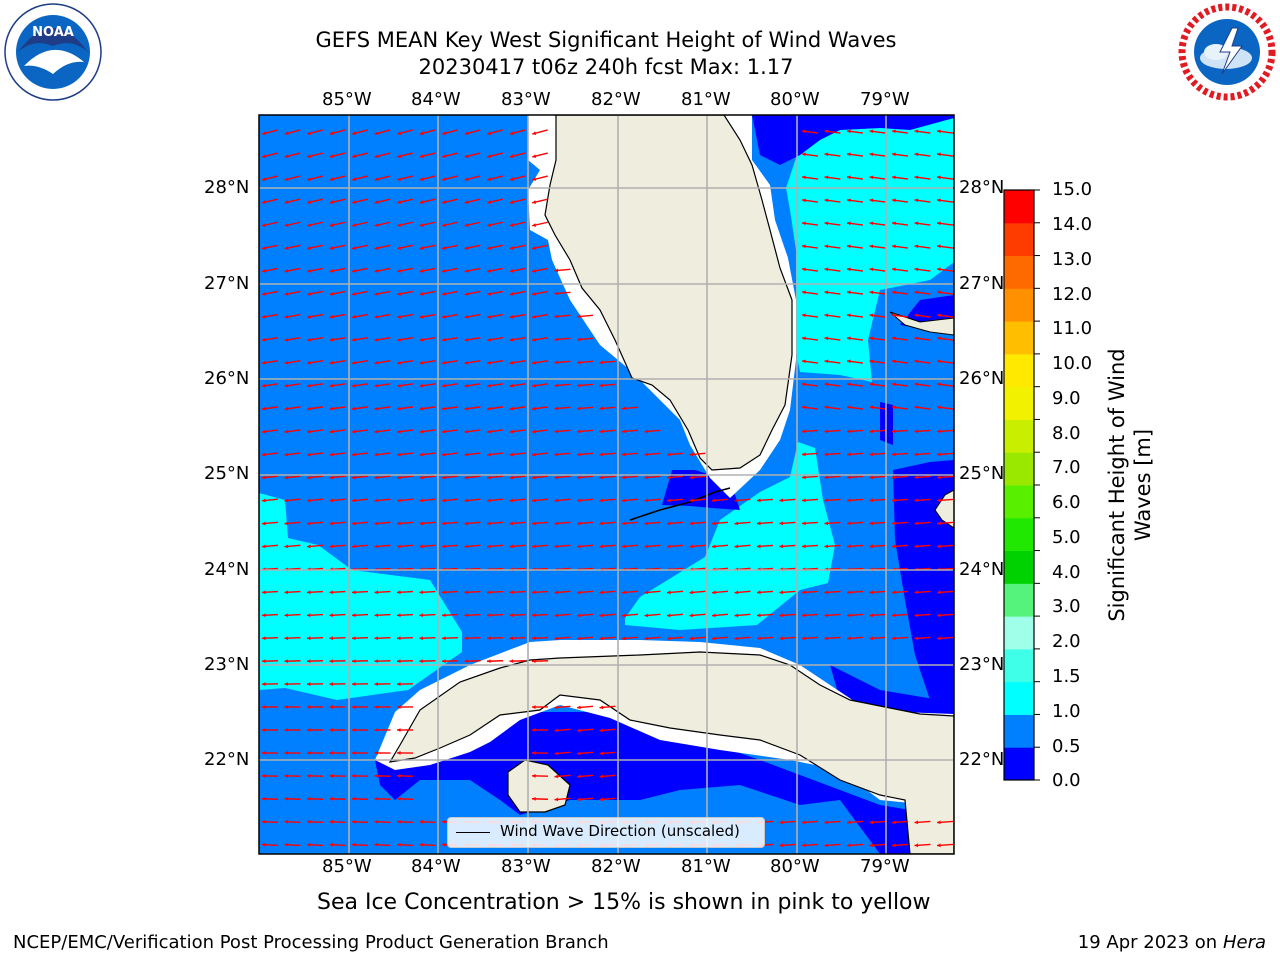 The image size is (1280, 960). I want to click on lat-label-left: 24°N, so click(227, 569).